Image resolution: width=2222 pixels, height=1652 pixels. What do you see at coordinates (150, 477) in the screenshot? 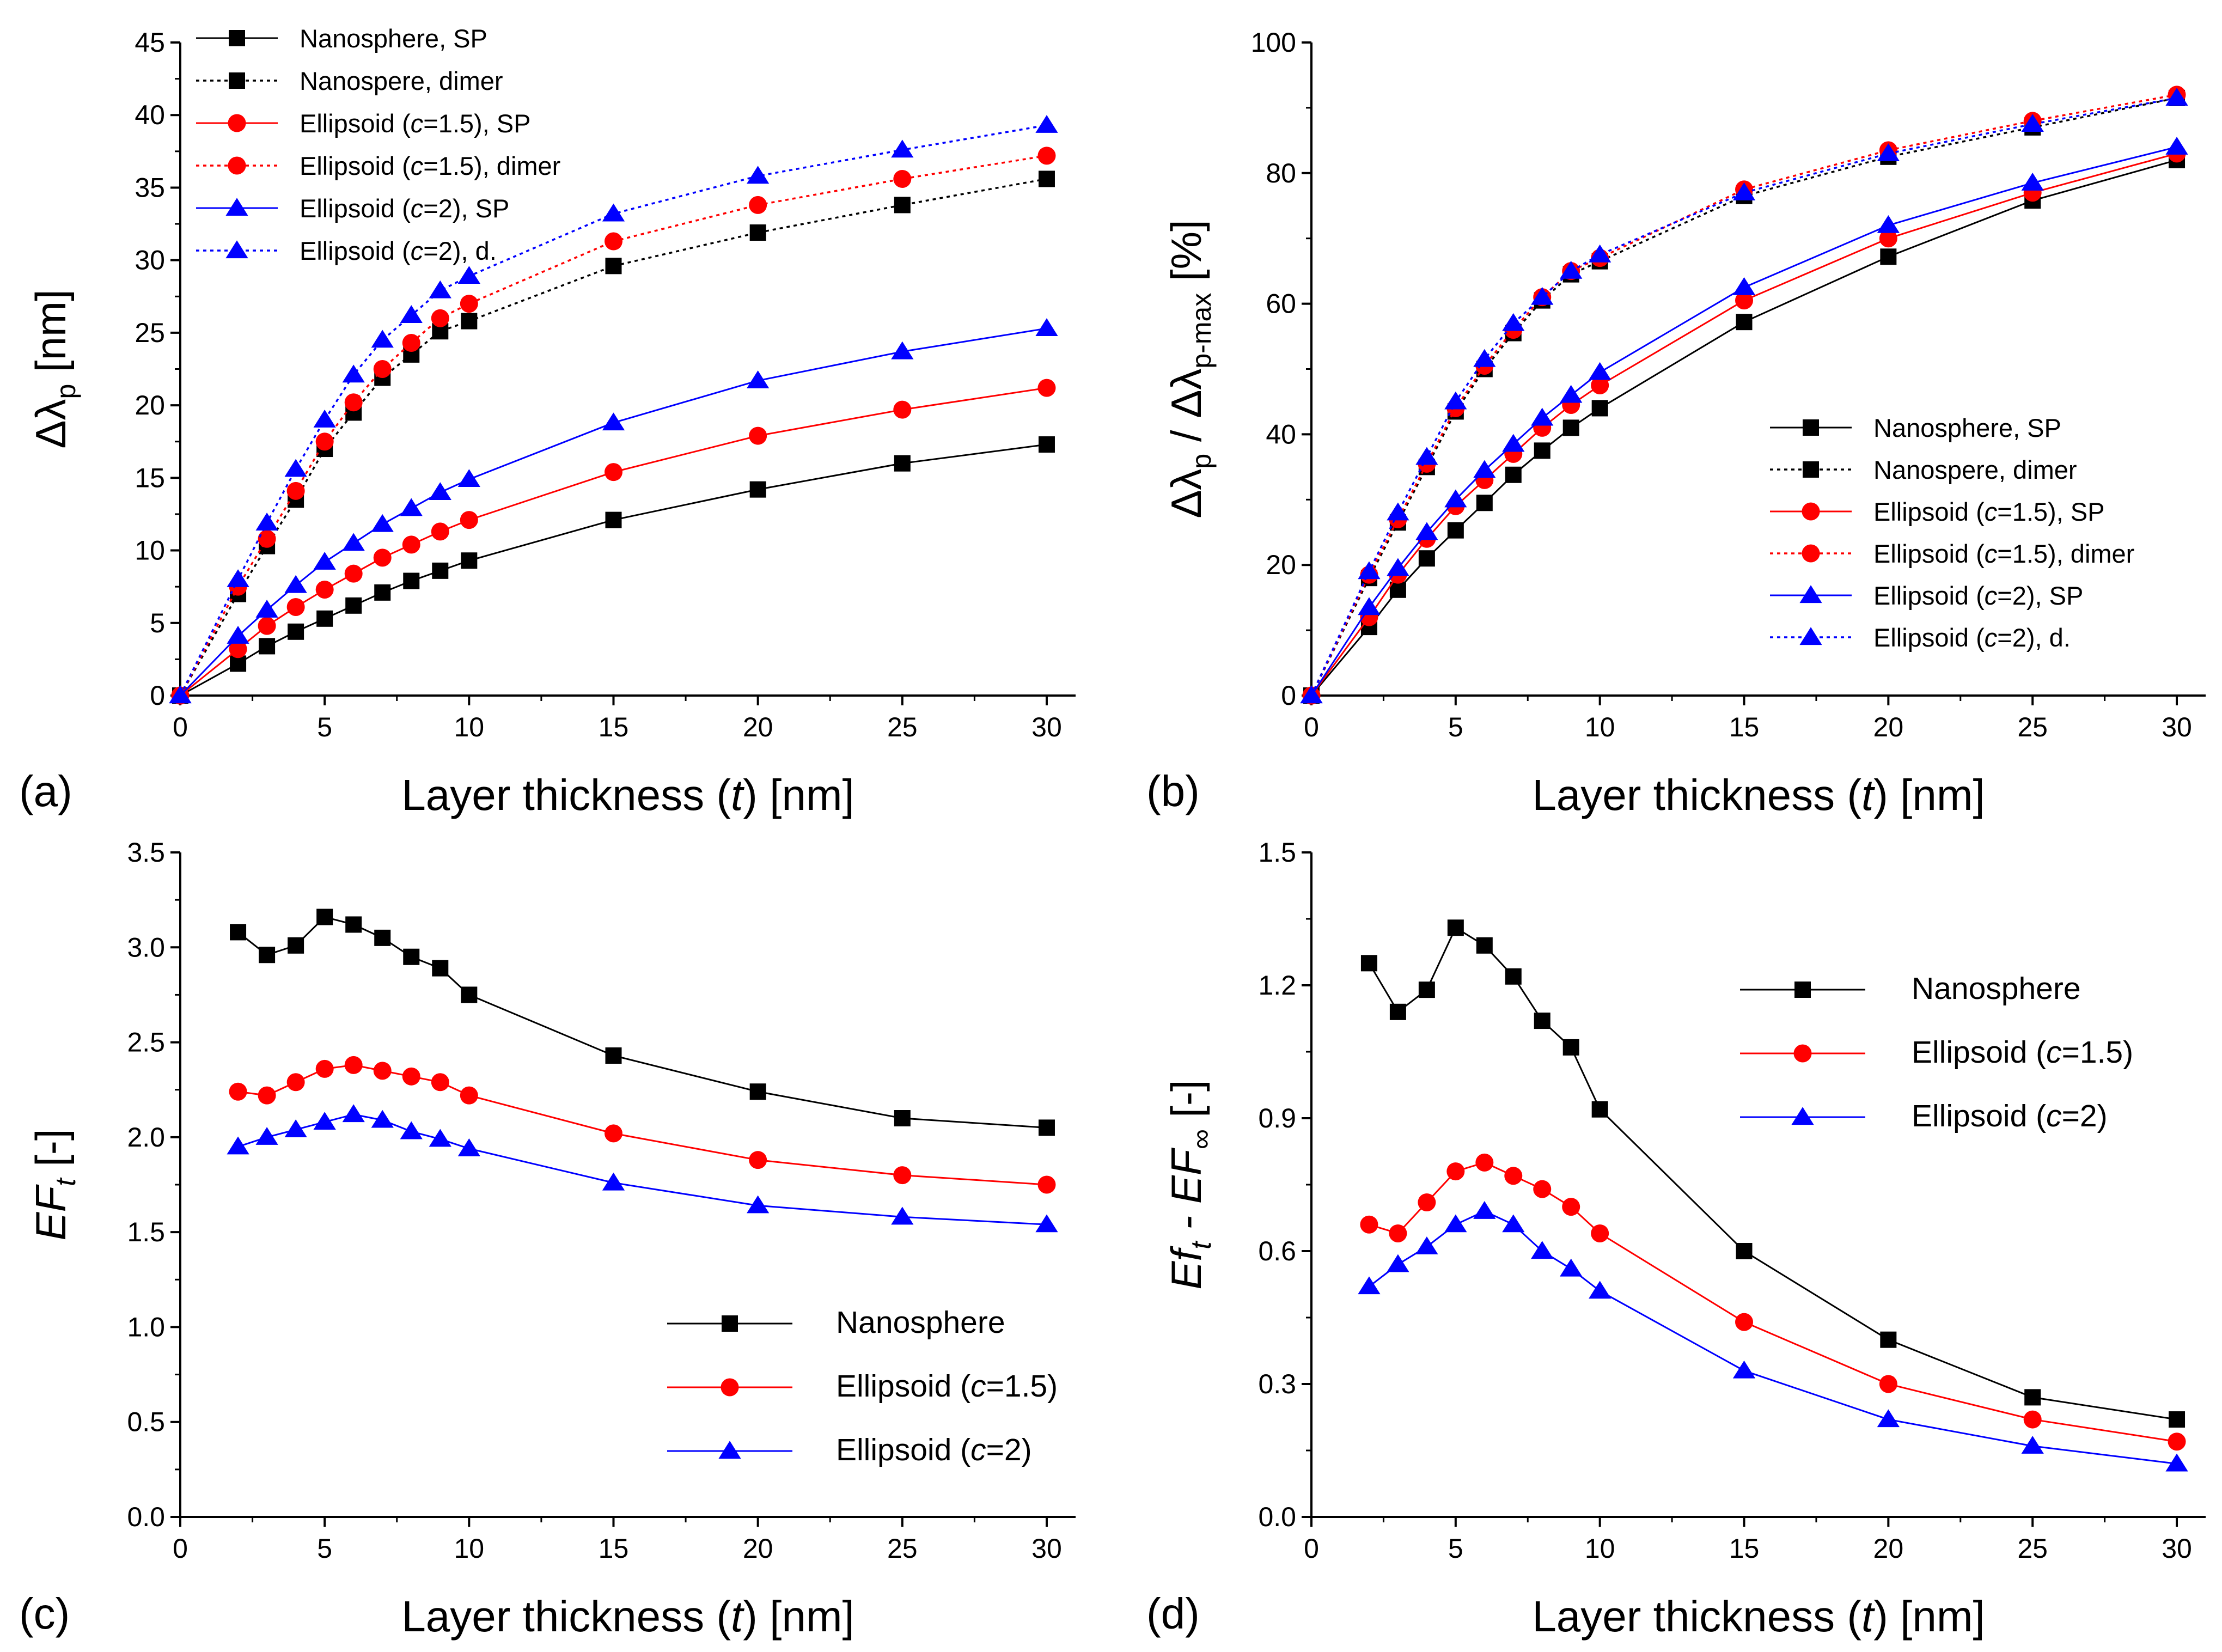
I see `y-tick-label: 15` at bounding box center [150, 477].